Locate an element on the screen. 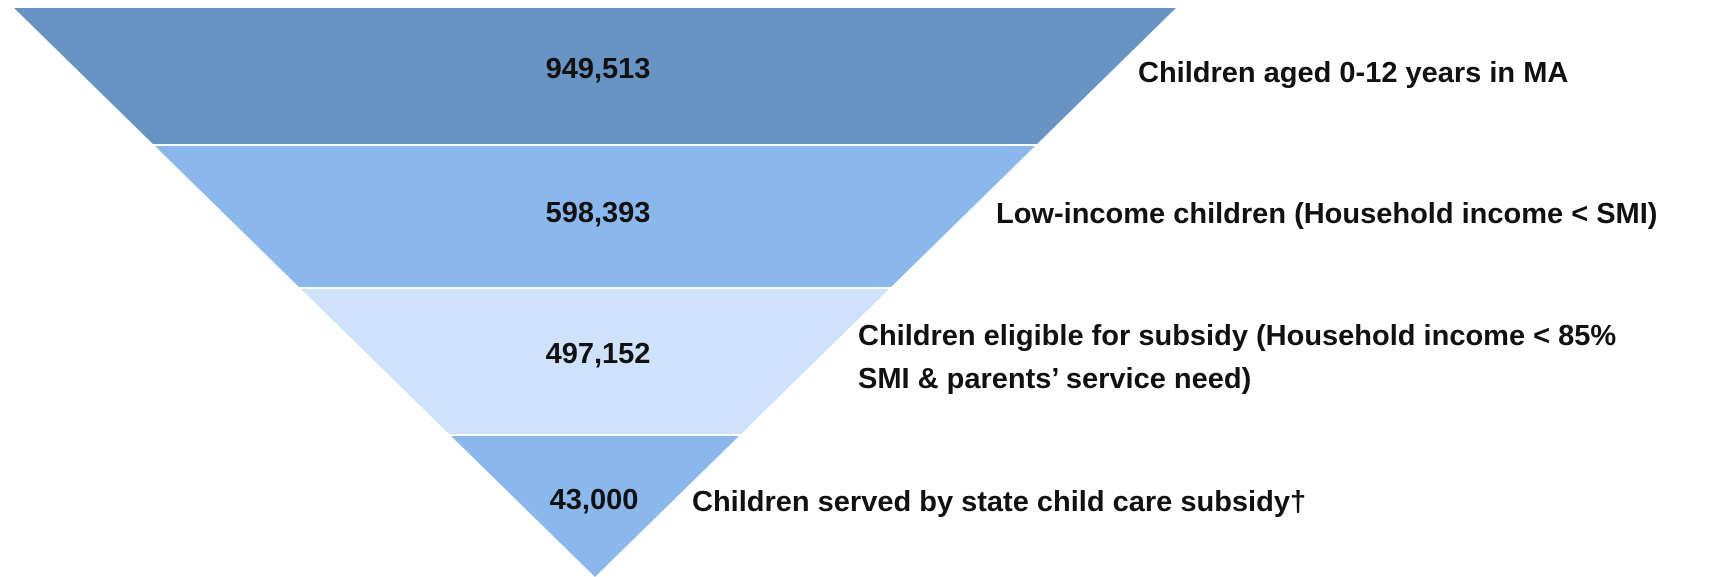 The height and width of the screenshot is (577, 1721). funnel-values: 949,513 598,393 497,152 43,000 is located at coordinates (598, 284).